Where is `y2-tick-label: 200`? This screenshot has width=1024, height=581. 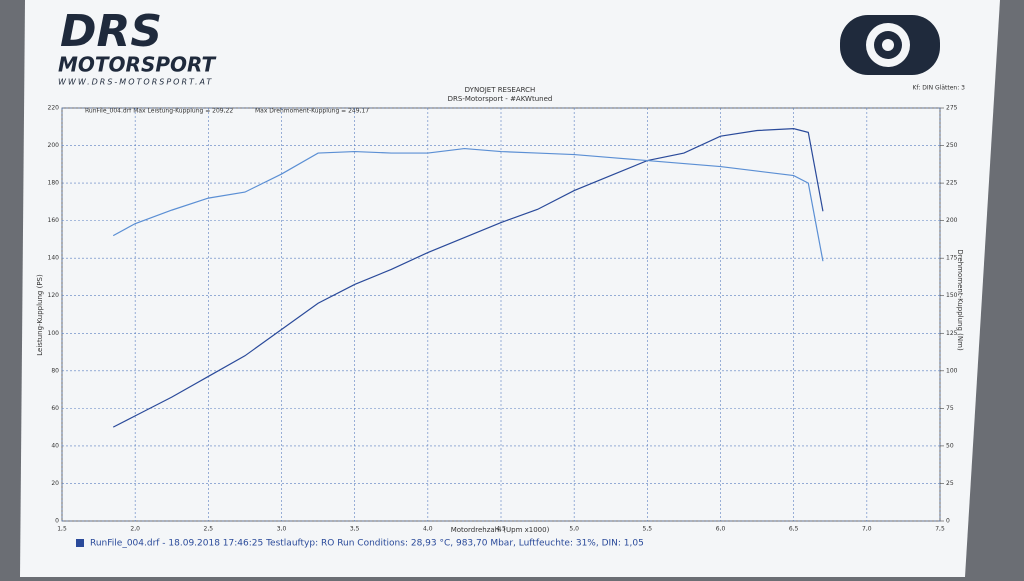
y2-tick-label: 200 is located at coordinates (952, 220).